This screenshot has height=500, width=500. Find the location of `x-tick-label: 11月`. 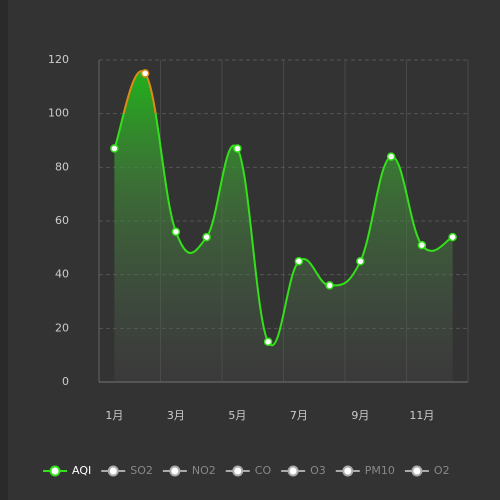

x-tick-label: 11月 is located at coordinates (421, 415).